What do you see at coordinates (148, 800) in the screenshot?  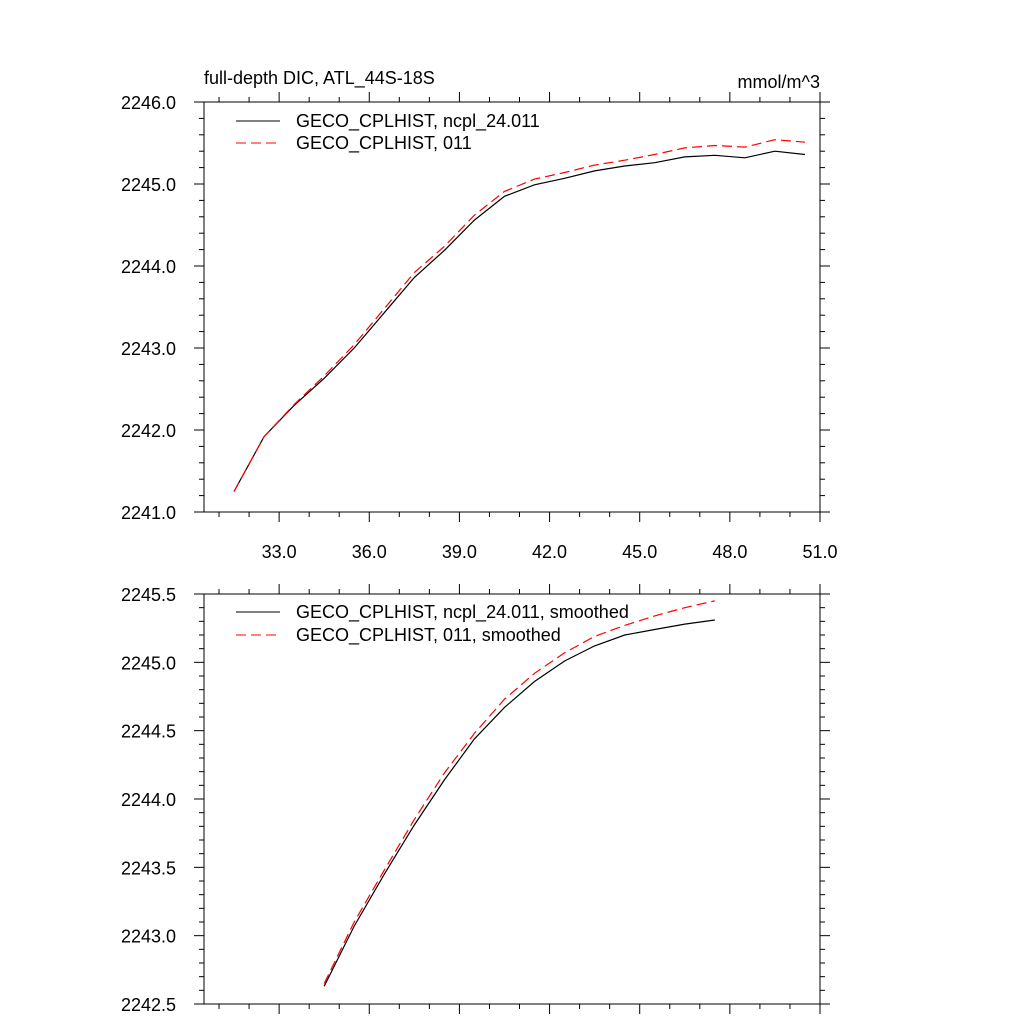 I see `bottom-y-tick-label: 2244.0` at bounding box center [148, 800].